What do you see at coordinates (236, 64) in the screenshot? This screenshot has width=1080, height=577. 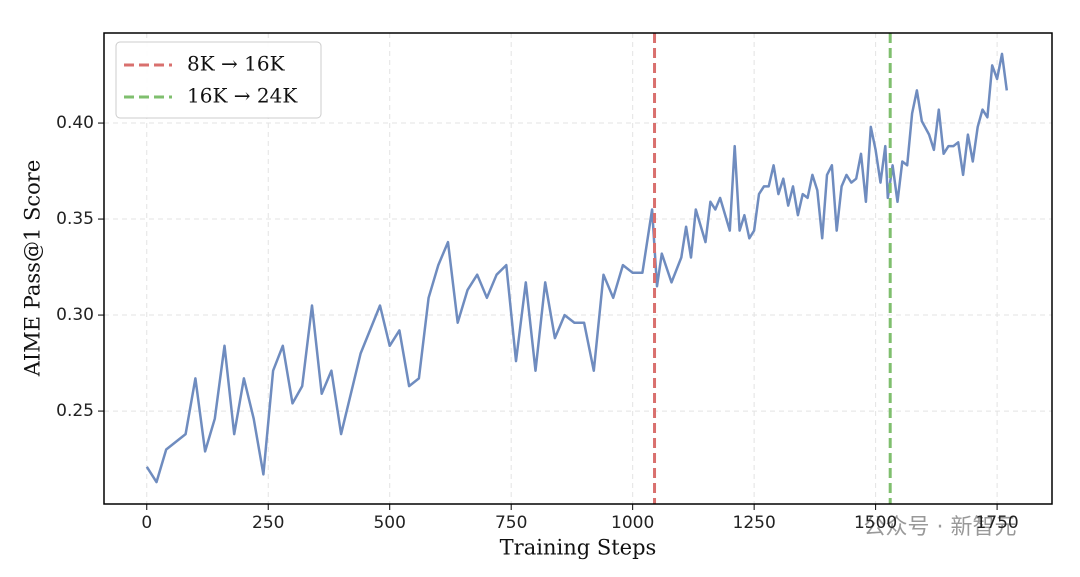 I see `legend-label: 8K → 16K` at bounding box center [236, 64].